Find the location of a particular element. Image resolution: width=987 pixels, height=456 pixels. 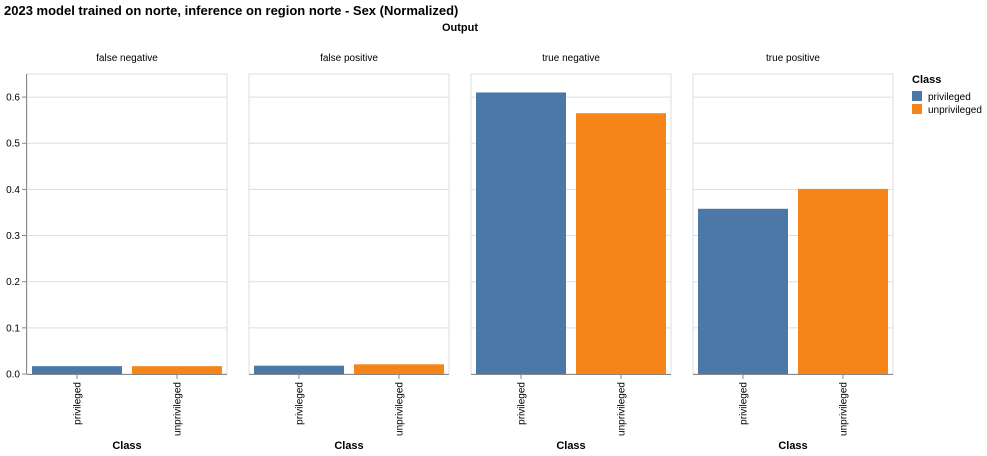

legend: Class privileged unprivileged is located at coordinates (947, 95).